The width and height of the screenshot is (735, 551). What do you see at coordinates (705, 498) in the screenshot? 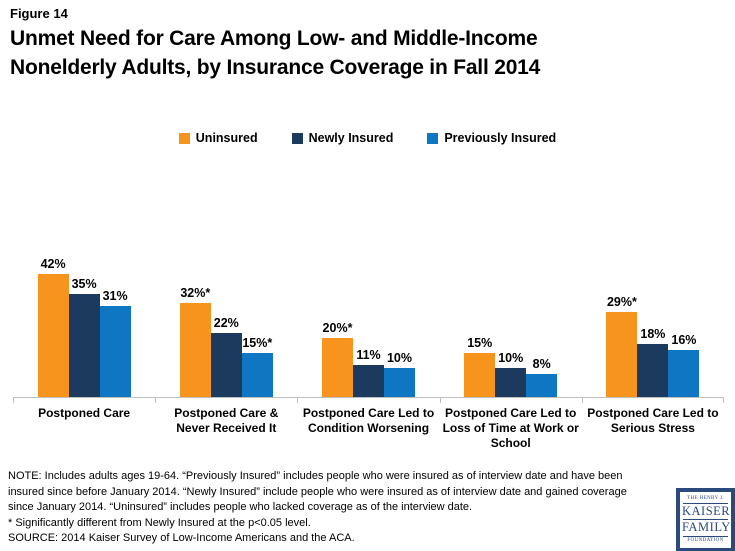
I see `kff-logo-line1: THE HENRY J.` at bounding box center [705, 498].